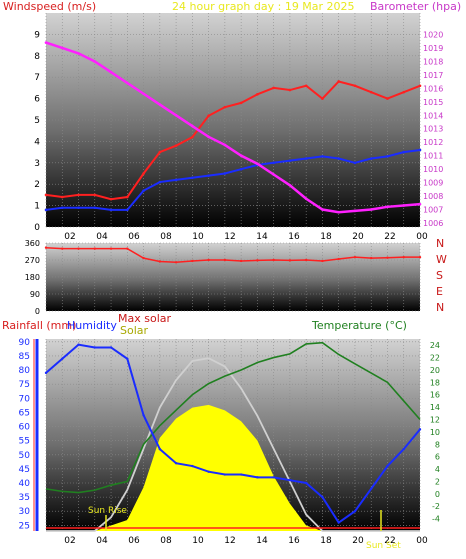 This screenshot has height=559, width=466. What do you see at coordinates (433, 88) in the screenshot?
I see `y2-tick-label: 1016` at bounding box center [433, 88].